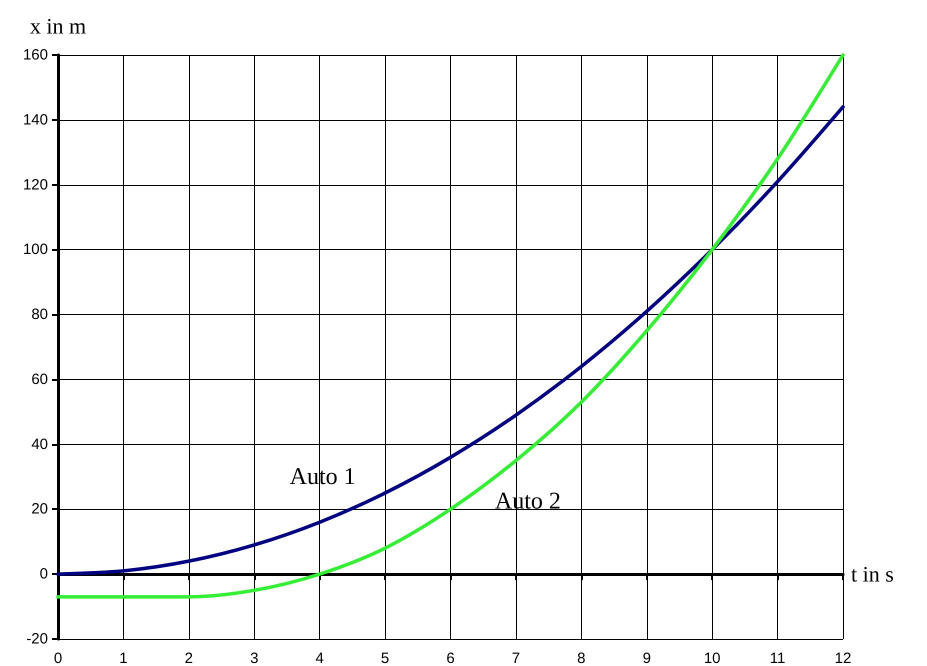 The width and height of the screenshot is (927, 666). I want to click on y-tick-label: 80, so click(39, 315).